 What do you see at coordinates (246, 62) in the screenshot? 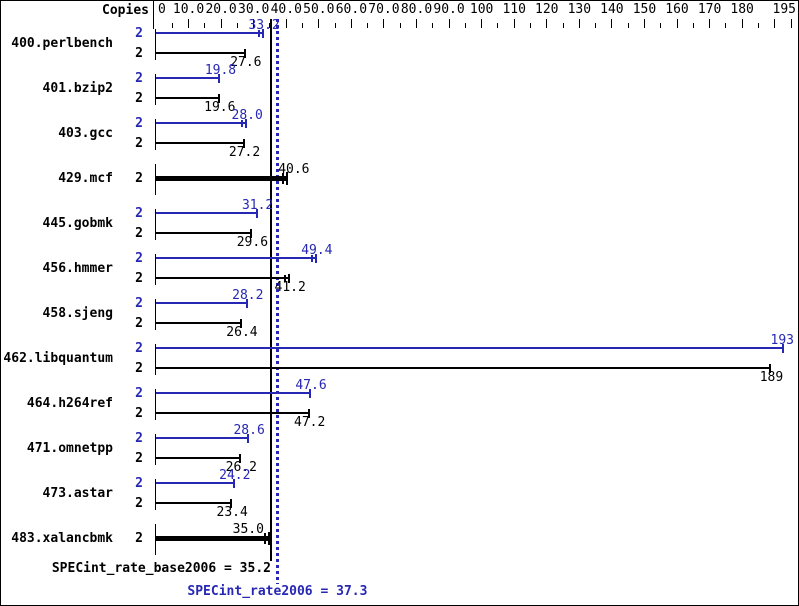
I see `bar-value-label: 27.6` at bounding box center [246, 62].